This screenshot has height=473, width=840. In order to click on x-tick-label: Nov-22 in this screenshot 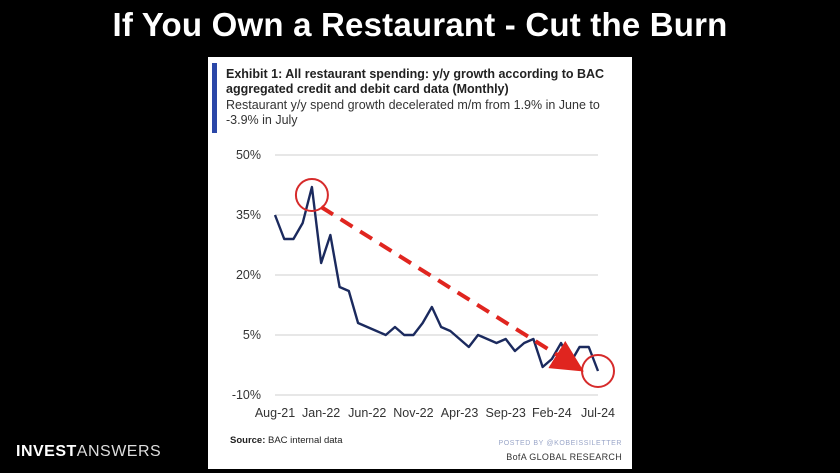, I will do `click(413, 413)`.